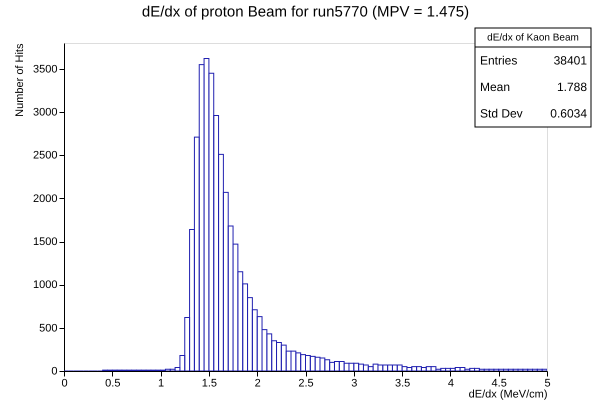  Describe the element at coordinates (569, 113) in the screenshot. I see `text: 0.6034` at that location.